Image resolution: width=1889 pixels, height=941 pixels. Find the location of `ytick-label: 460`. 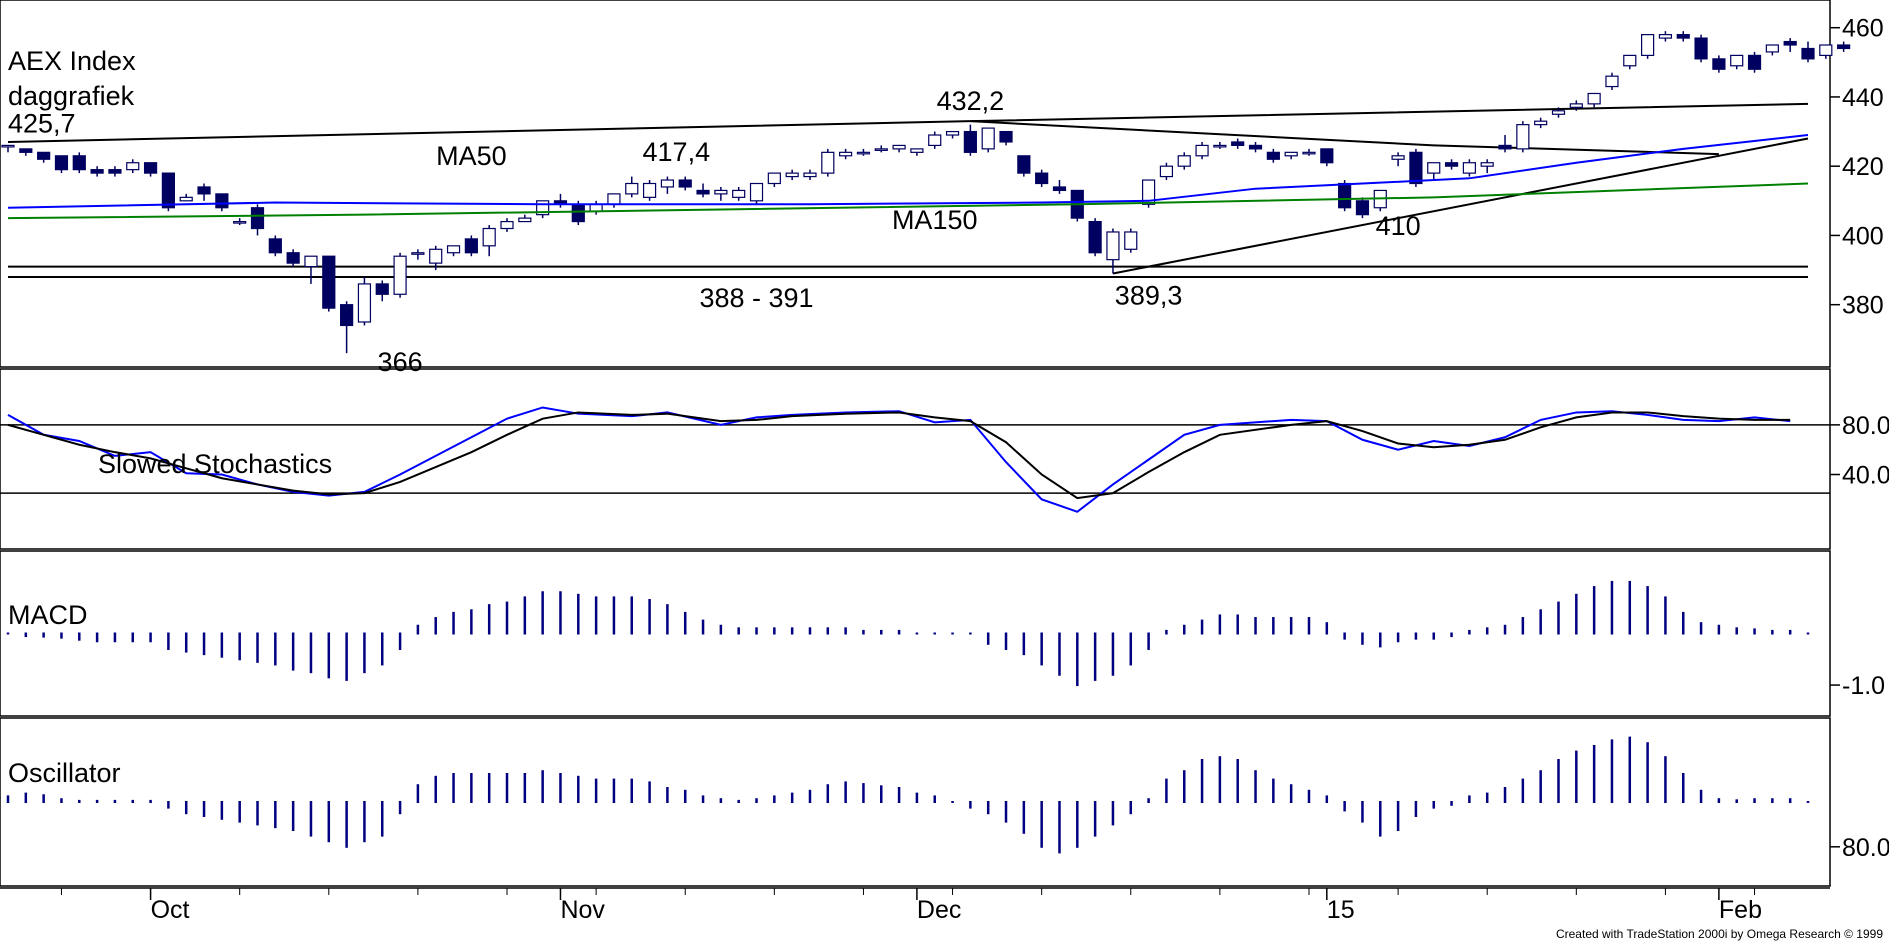

ytick-label: 460 is located at coordinates (1863, 29).